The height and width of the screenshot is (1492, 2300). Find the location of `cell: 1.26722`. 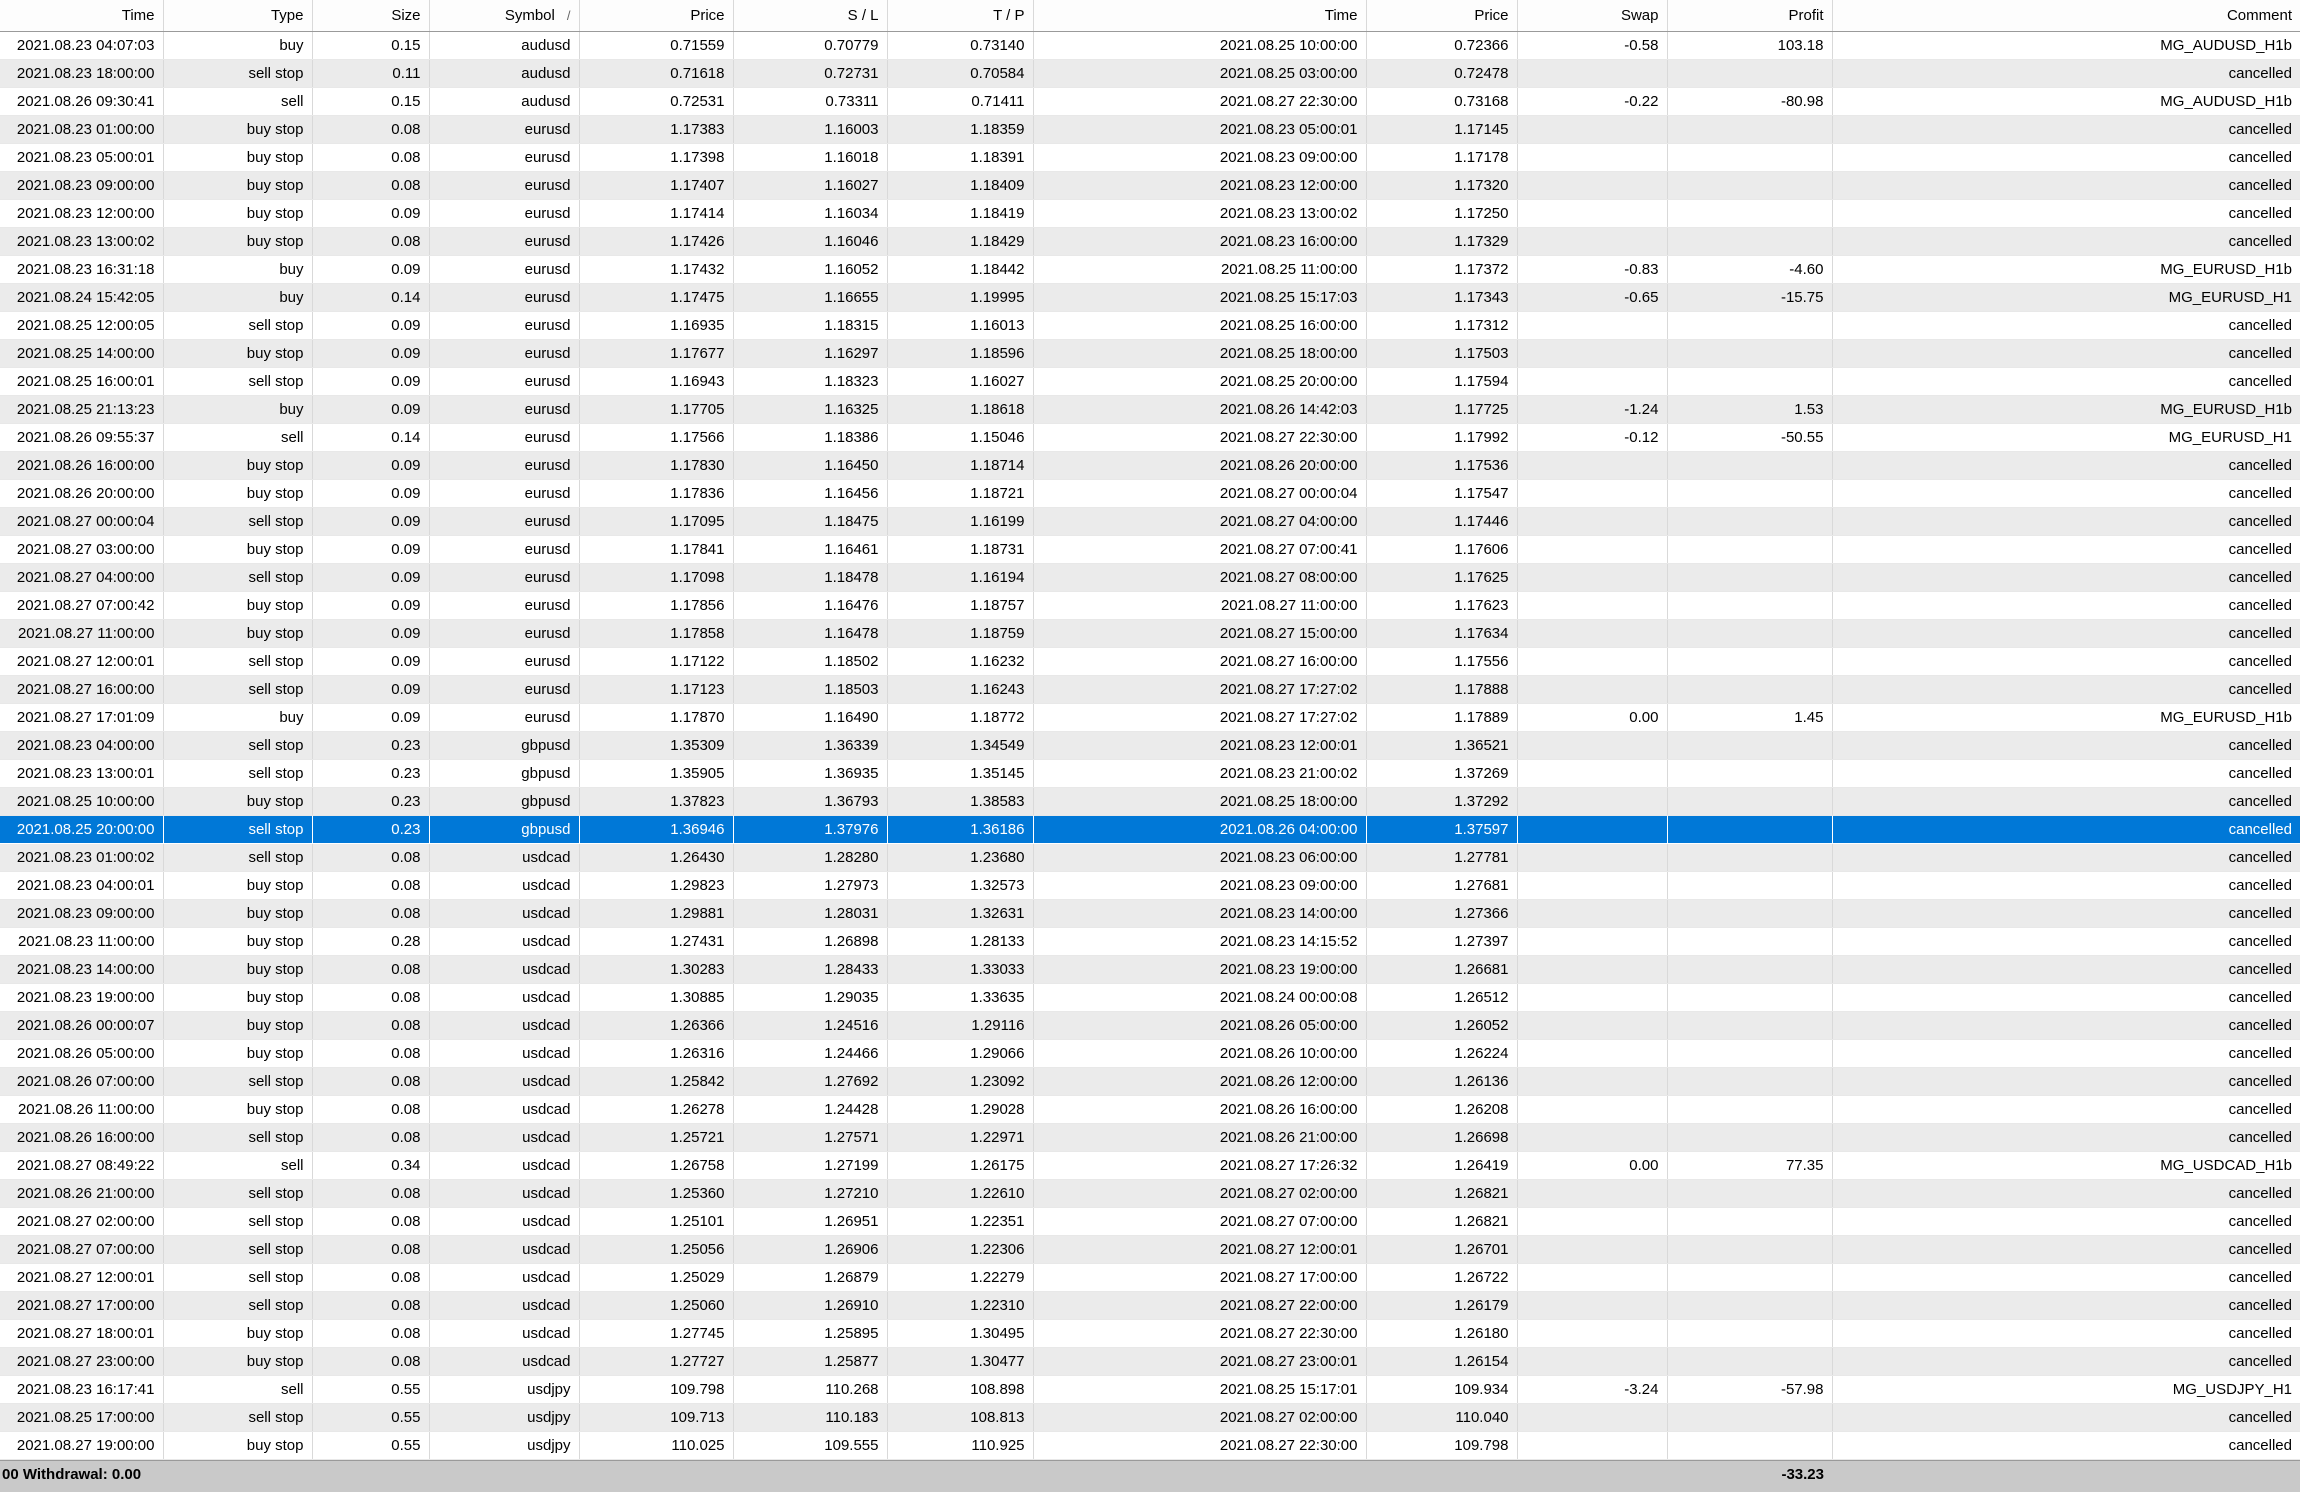

cell: 1.26722 is located at coordinates (1442, 1277).